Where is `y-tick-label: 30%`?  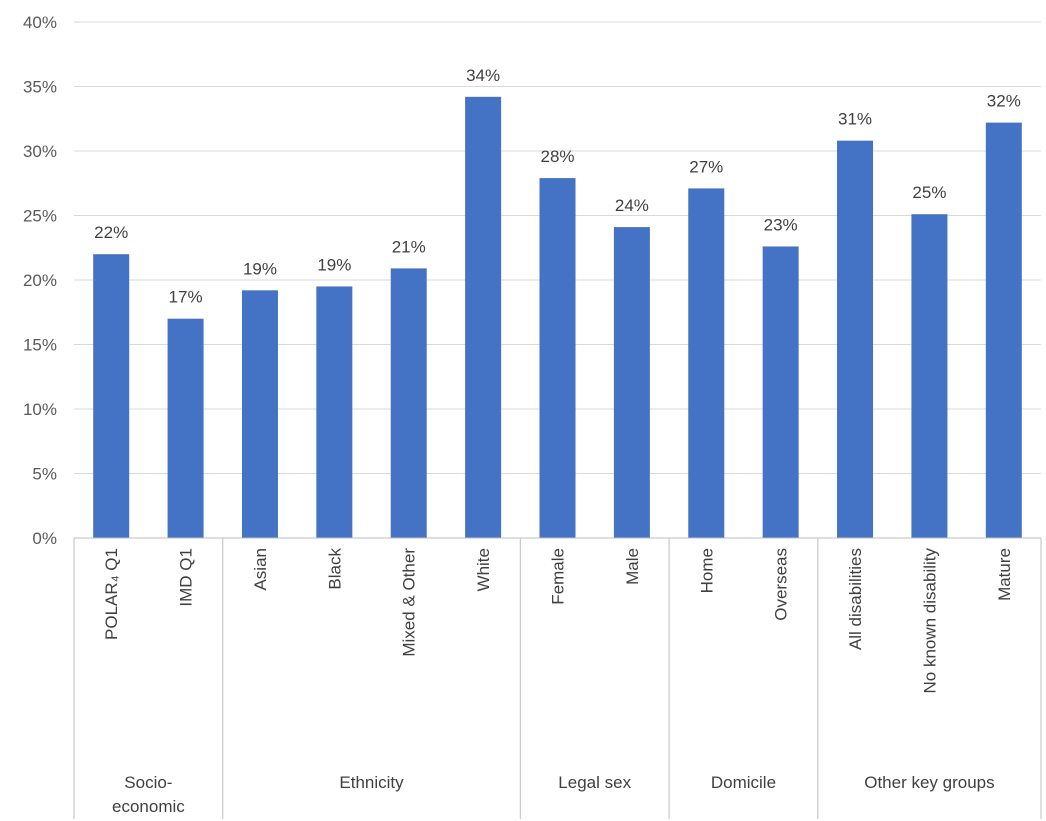
y-tick-label: 30% is located at coordinates (40, 151).